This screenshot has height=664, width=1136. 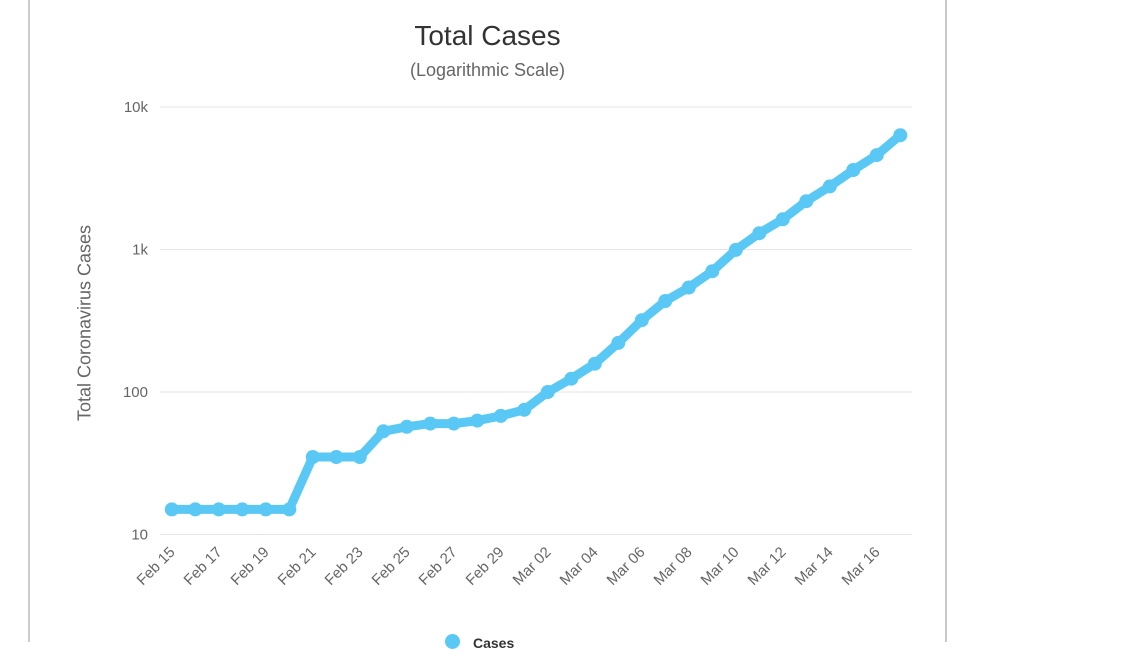 What do you see at coordinates (532, 566) in the screenshot?
I see `x-axis-tick-label: Mar 02` at bounding box center [532, 566].